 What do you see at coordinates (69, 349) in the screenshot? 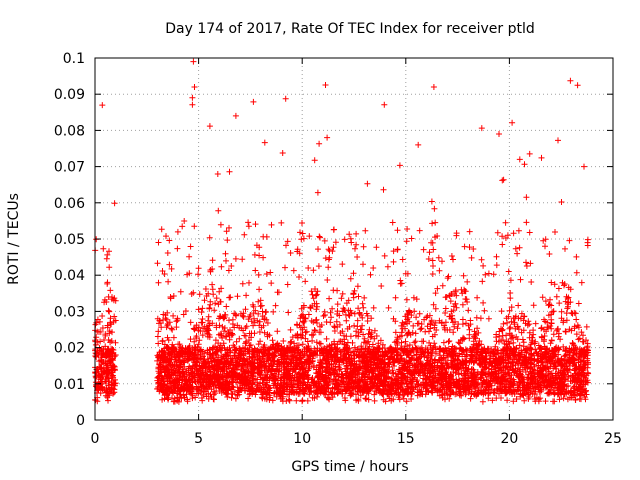
I see `y-tick-label: 0.02` at bounding box center [69, 349].